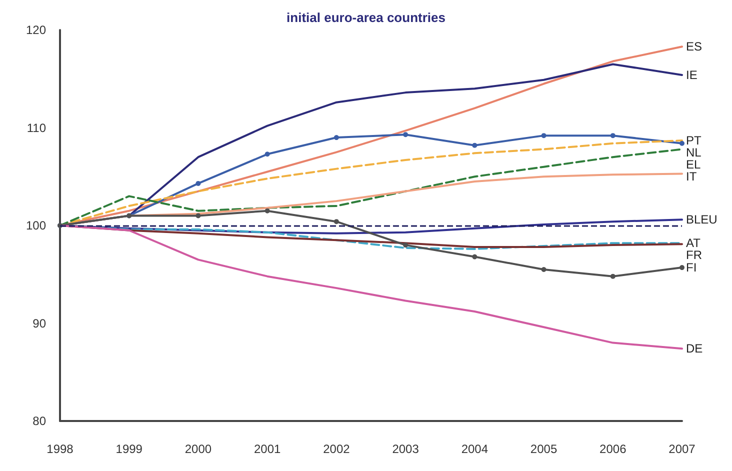  Describe the element at coordinates (691, 267) in the screenshot. I see `series-label: FI` at that location.